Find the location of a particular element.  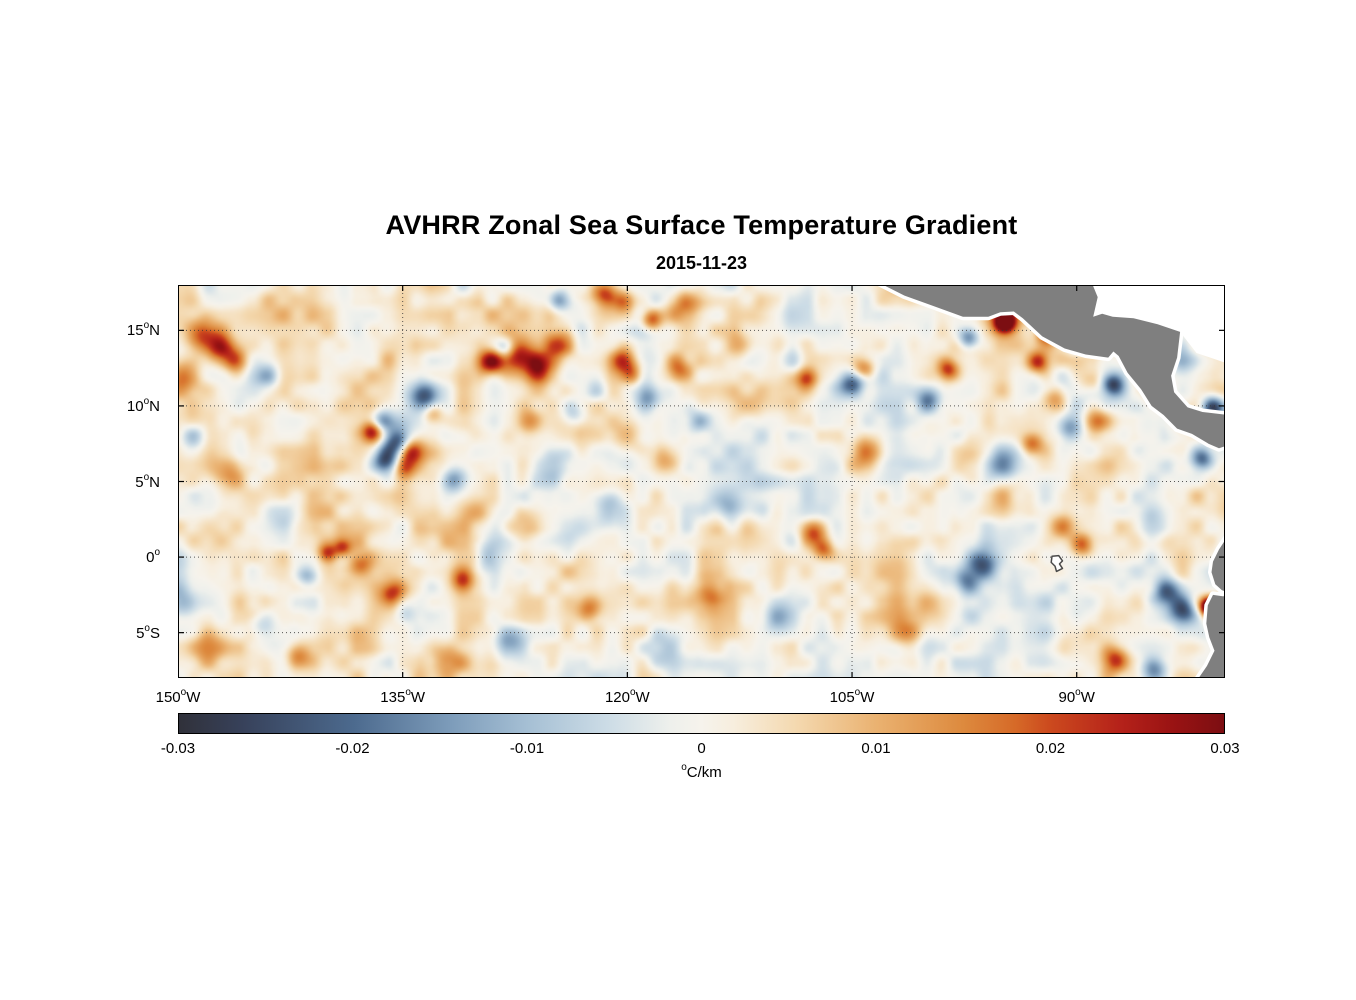

y-tick-label: 0o is located at coordinates (153, 557).